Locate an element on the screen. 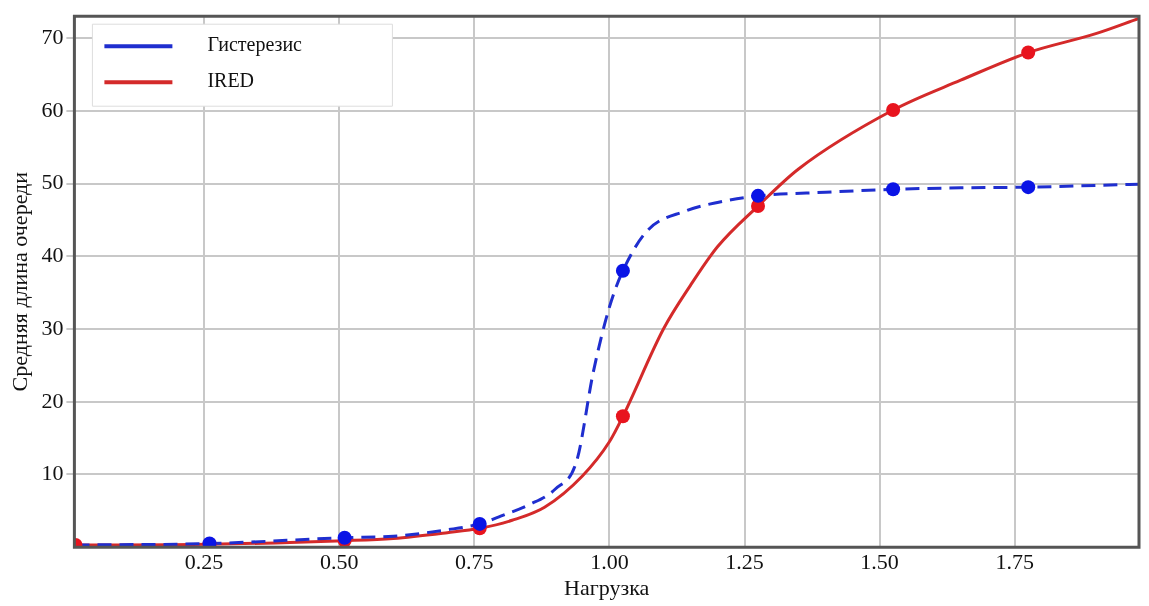 Image resolution: width=1149 pixels, height=606 pixels. x-tick-label: 0.75 is located at coordinates (474, 562).